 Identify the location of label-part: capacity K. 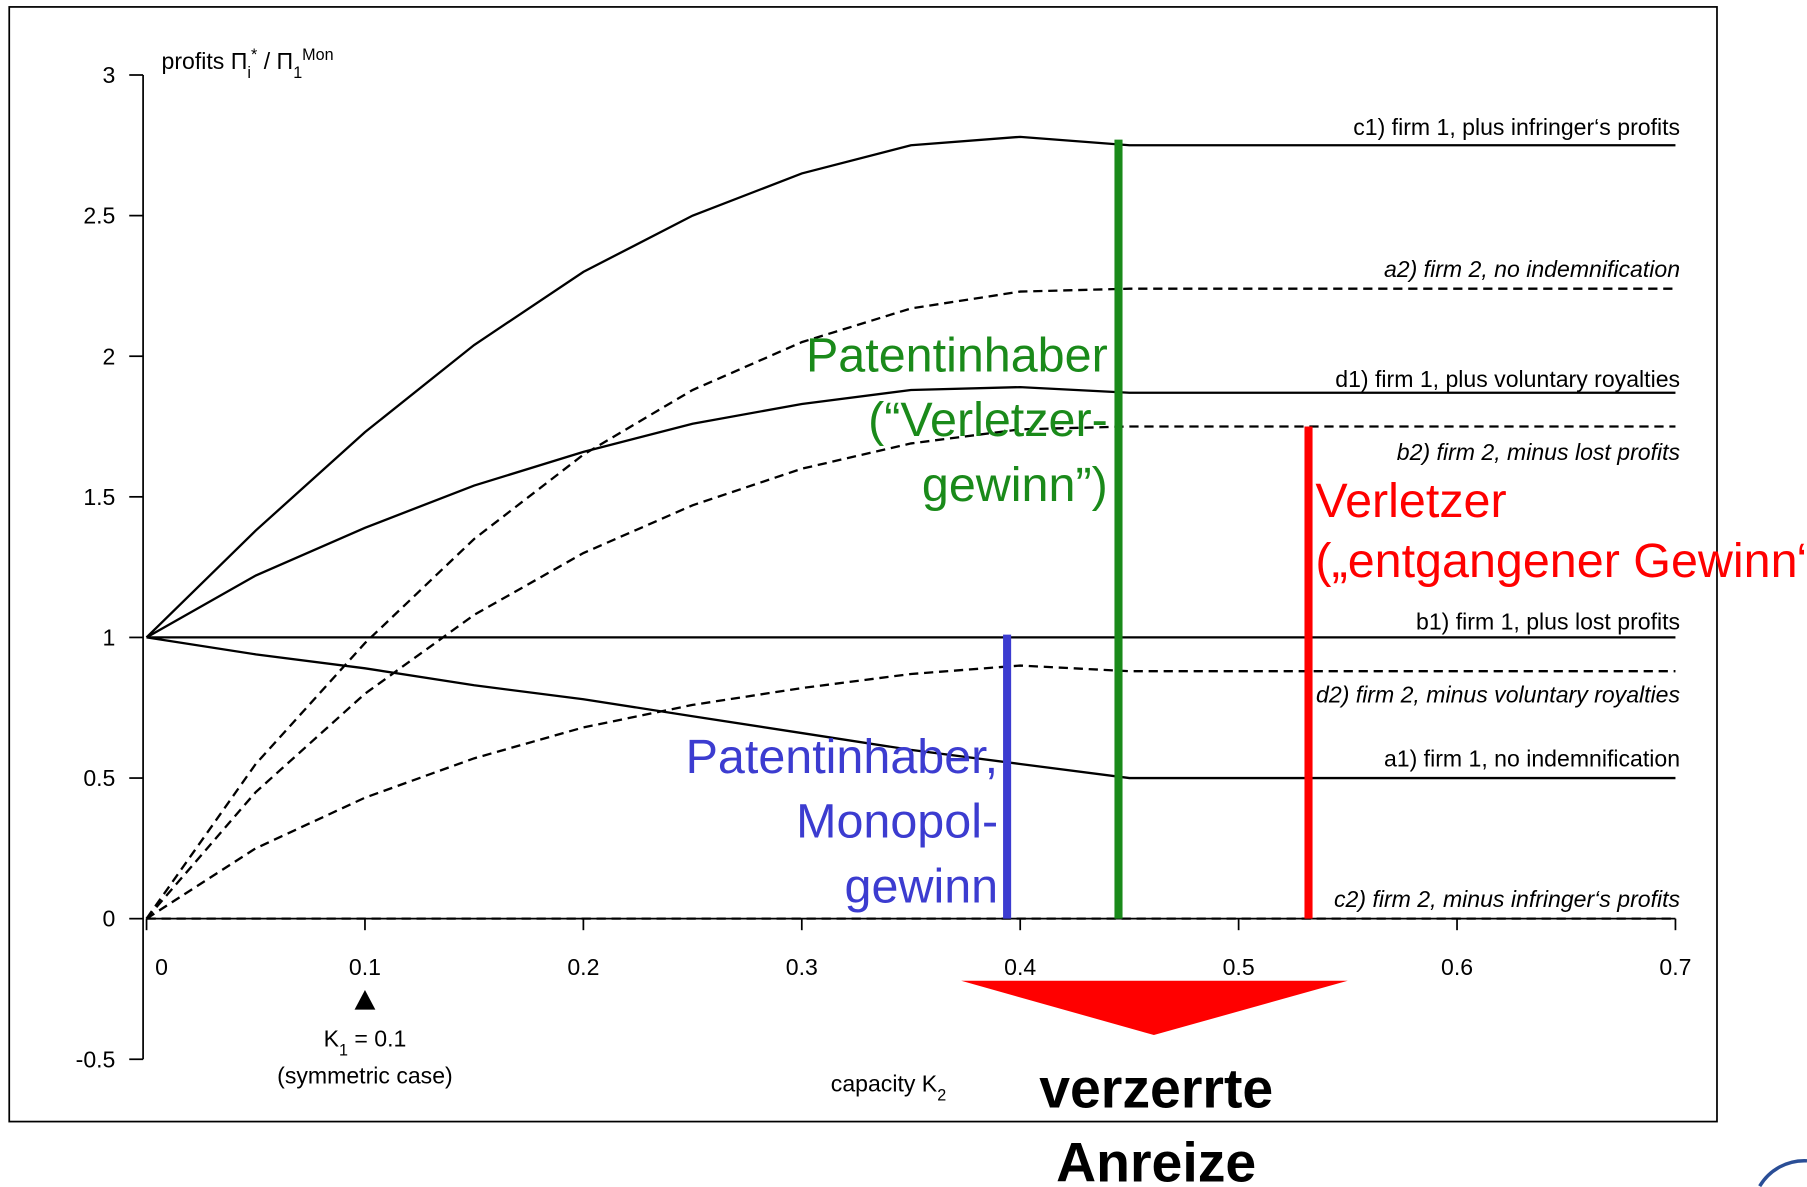
(884, 1084).